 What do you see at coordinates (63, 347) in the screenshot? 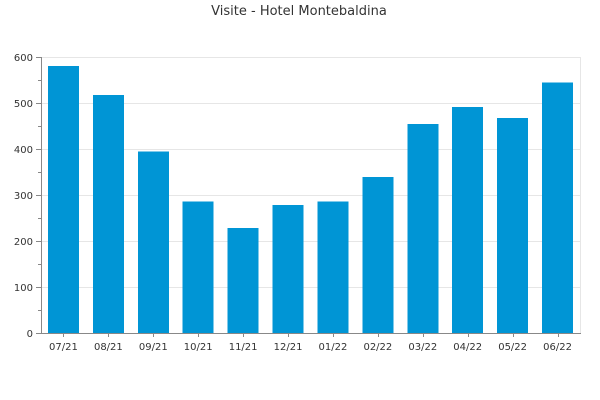
I see `x-tick-label: 07/21` at bounding box center [63, 347].